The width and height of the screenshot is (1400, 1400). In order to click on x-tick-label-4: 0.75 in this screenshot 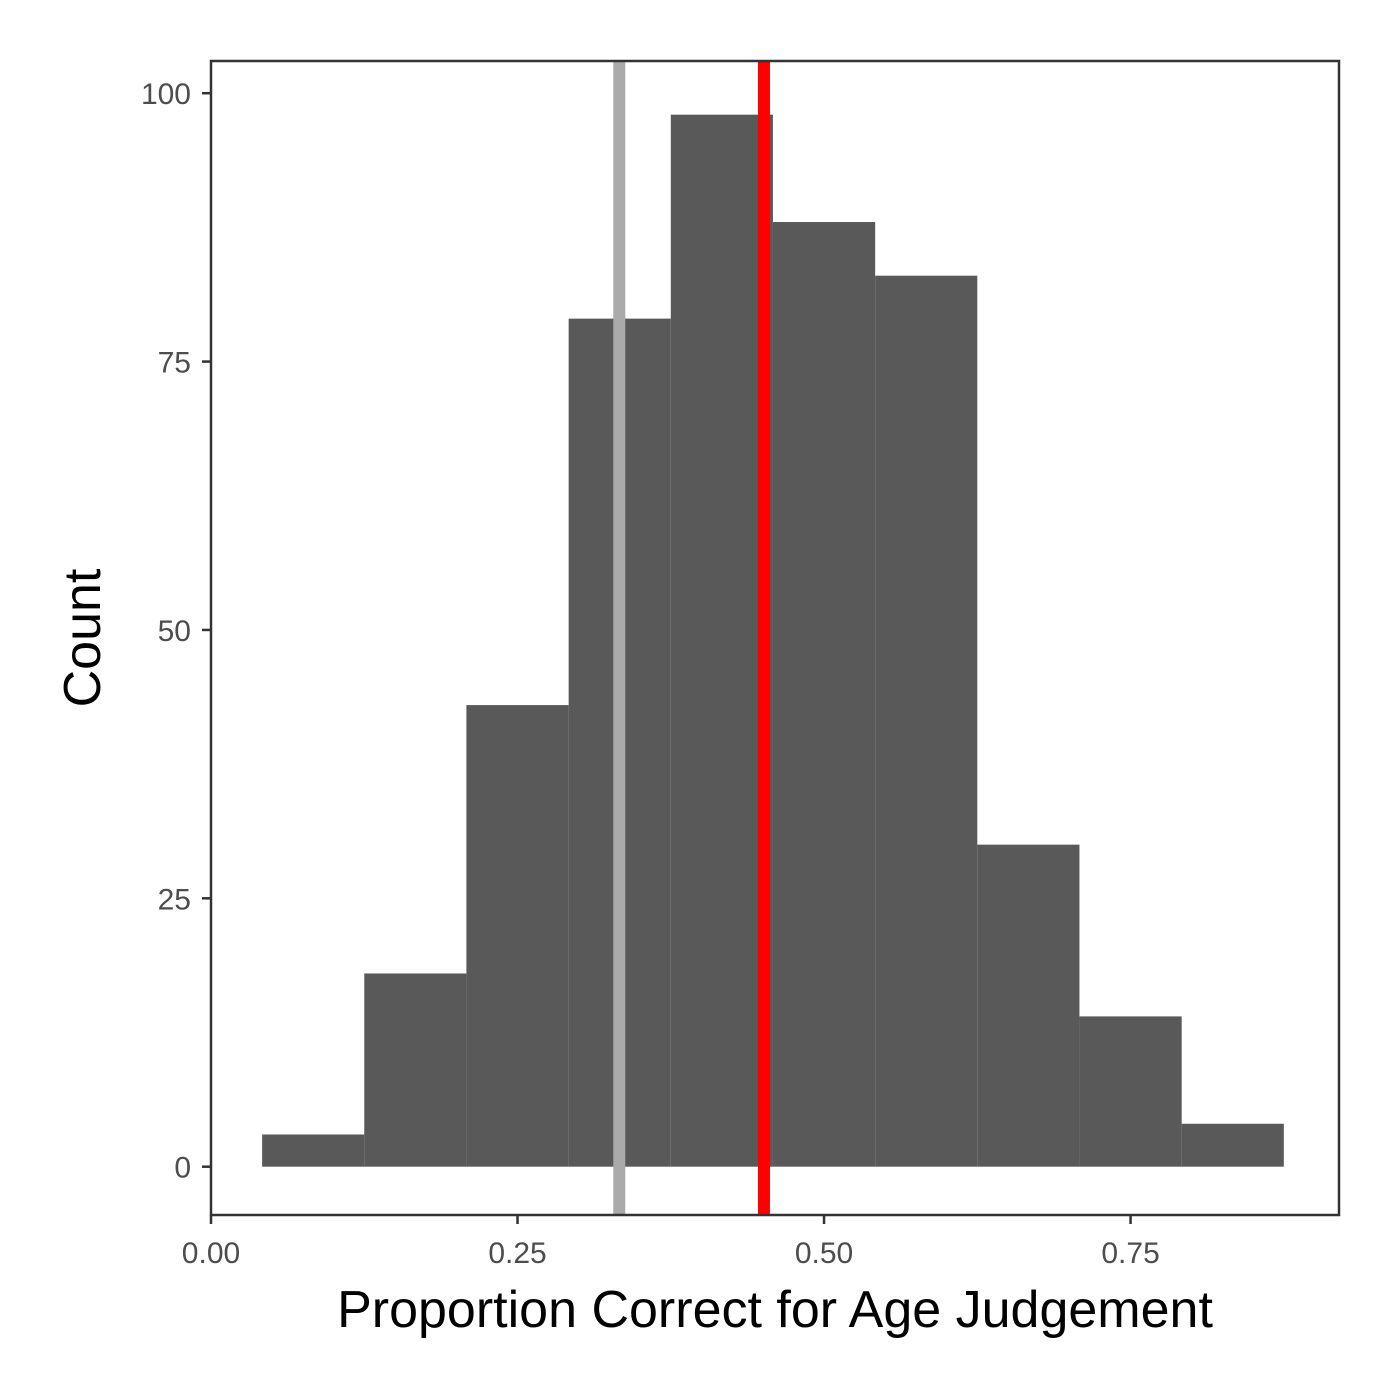, I will do `click(1130, 1253)`.